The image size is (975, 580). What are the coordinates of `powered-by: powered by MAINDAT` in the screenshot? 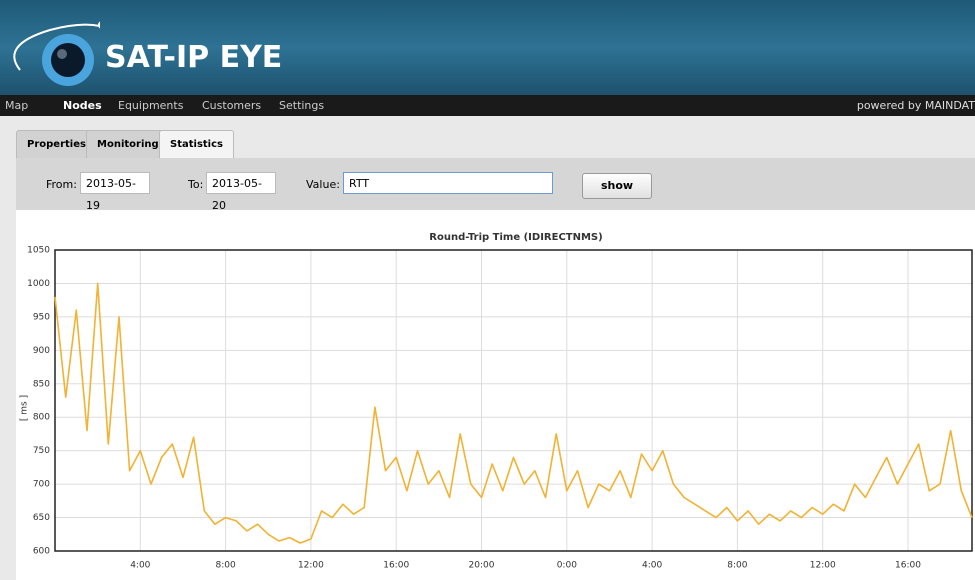 It's located at (915, 105).